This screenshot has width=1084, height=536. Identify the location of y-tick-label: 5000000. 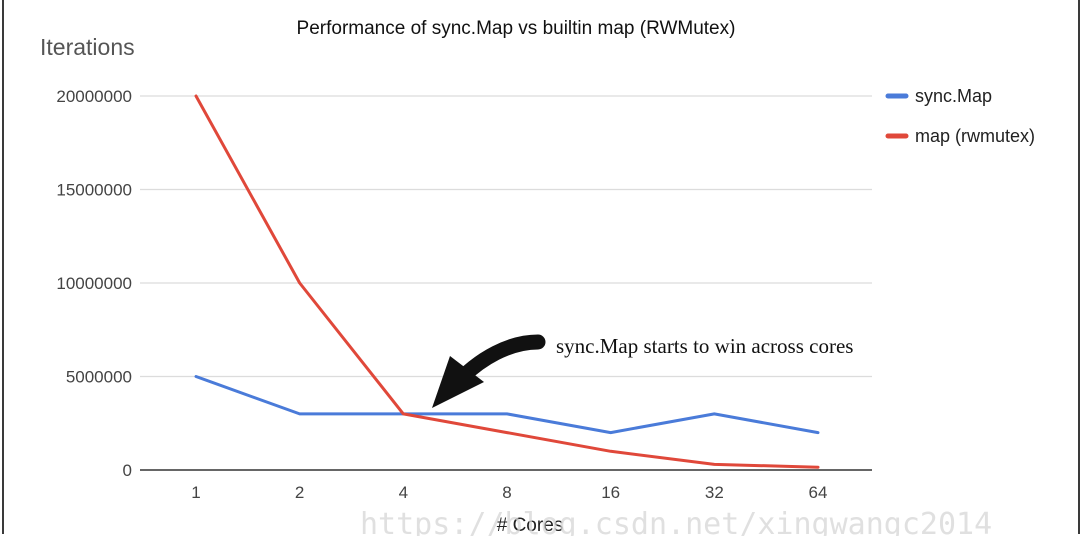
(99, 377).